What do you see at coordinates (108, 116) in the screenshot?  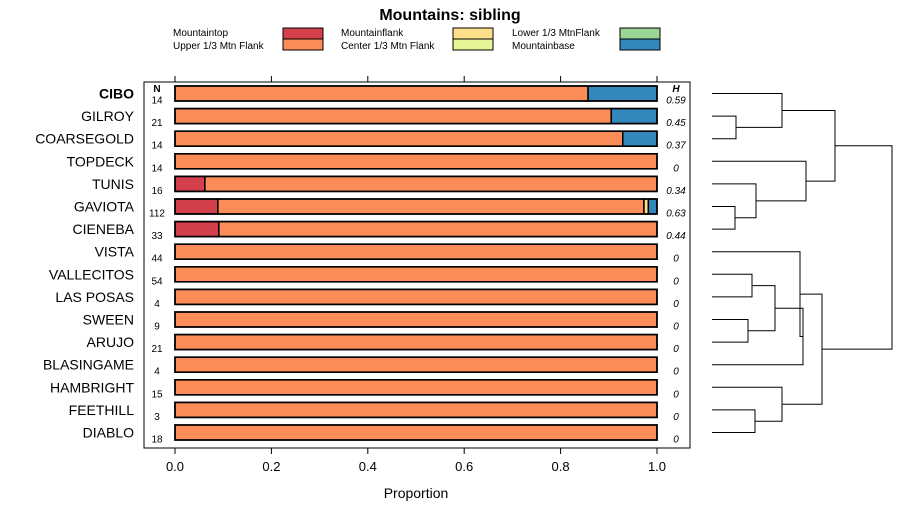 I see `row-label-gilroy: GILROY` at bounding box center [108, 116].